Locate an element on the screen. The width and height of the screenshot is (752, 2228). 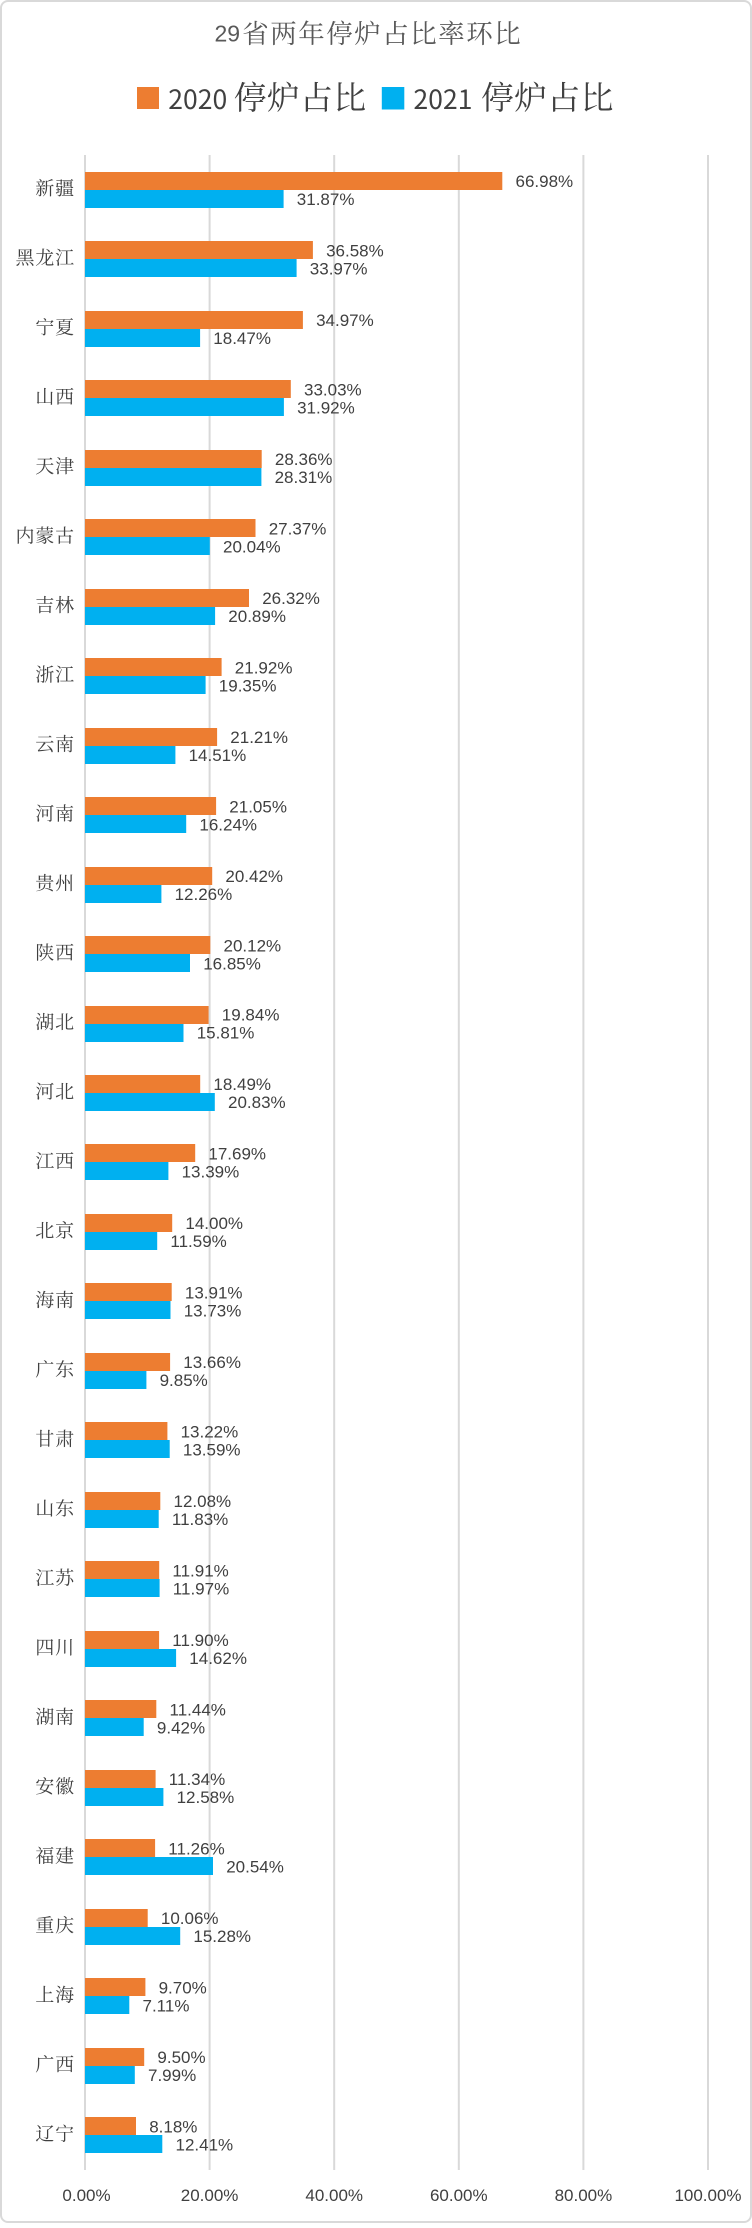
svg-text: 20.89% is located at coordinates (257, 616).